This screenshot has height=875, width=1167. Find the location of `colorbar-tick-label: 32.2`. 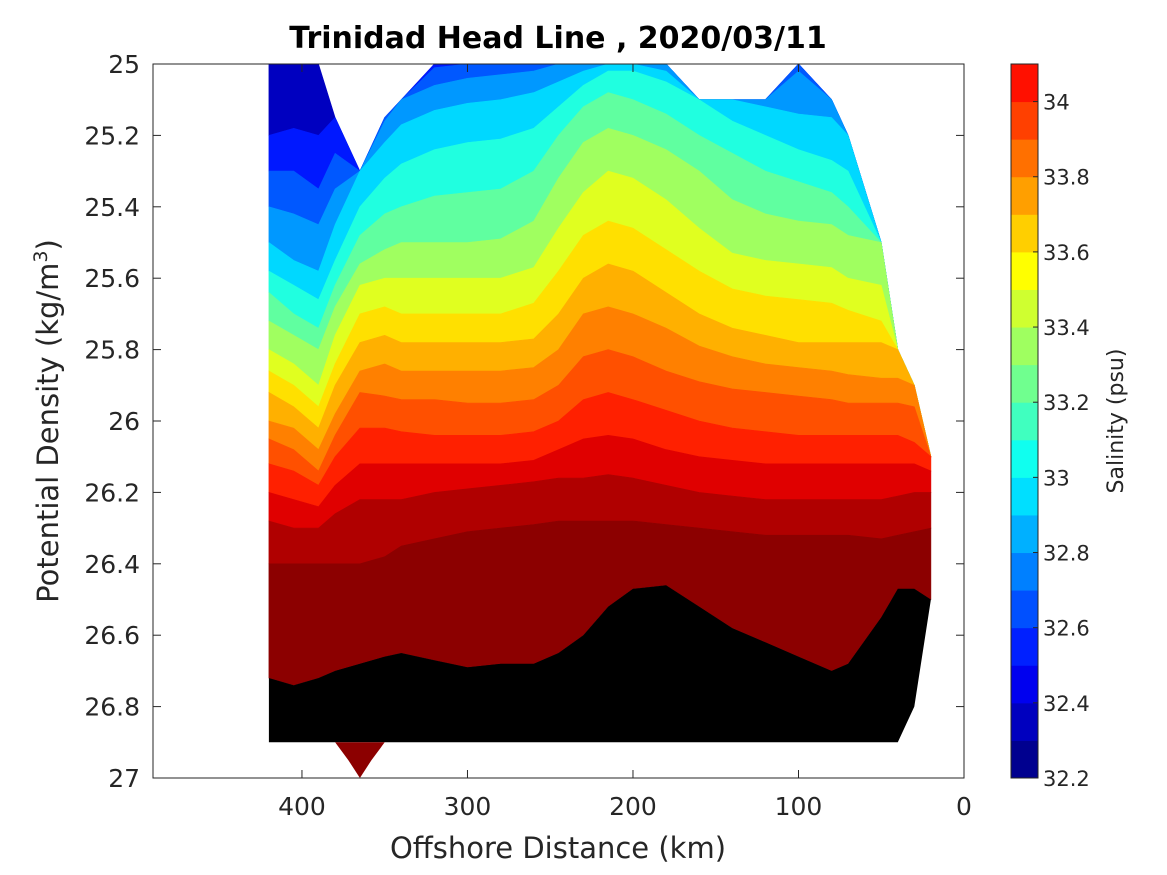

colorbar-tick-label: 32.2 is located at coordinates (1066, 779).